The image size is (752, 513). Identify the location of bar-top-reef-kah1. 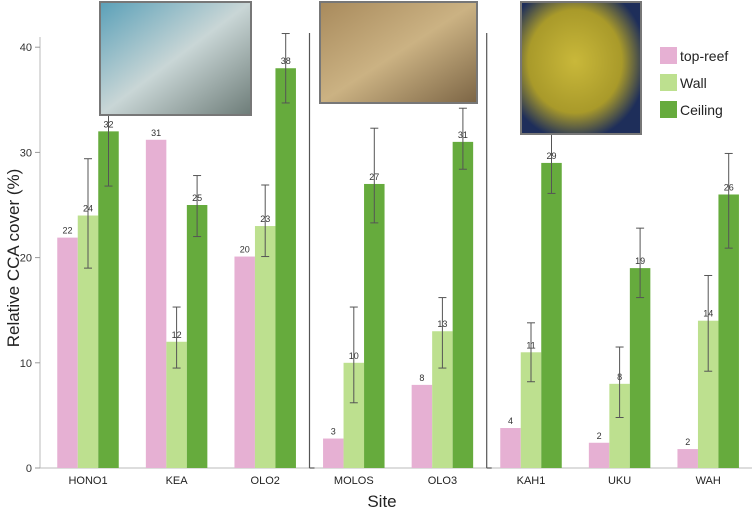
(510, 448).